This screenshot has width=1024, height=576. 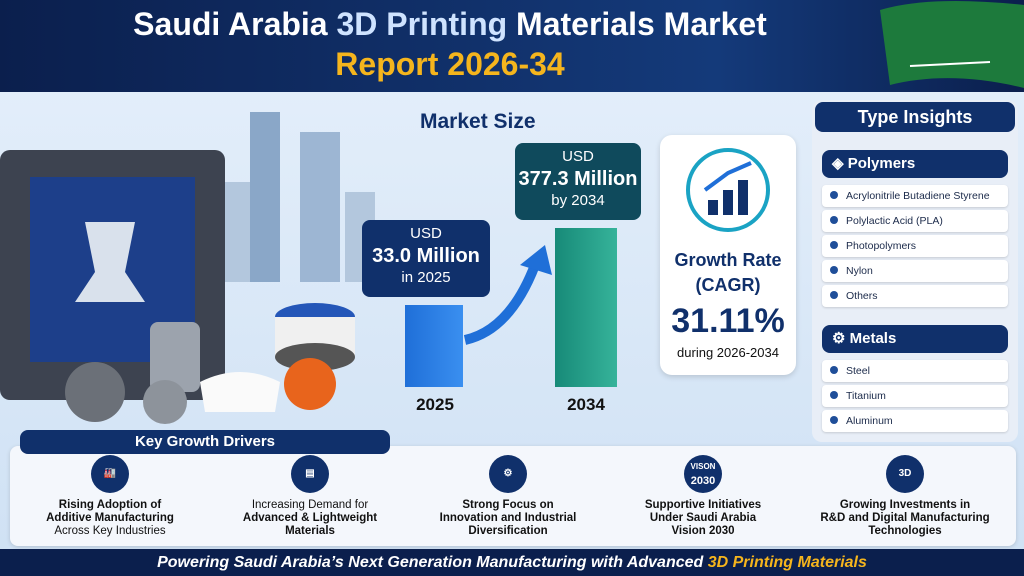 What do you see at coordinates (230, 24) in the screenshot?
I see `title-part: Saudi Arabia` at bounding box center [230, 24].